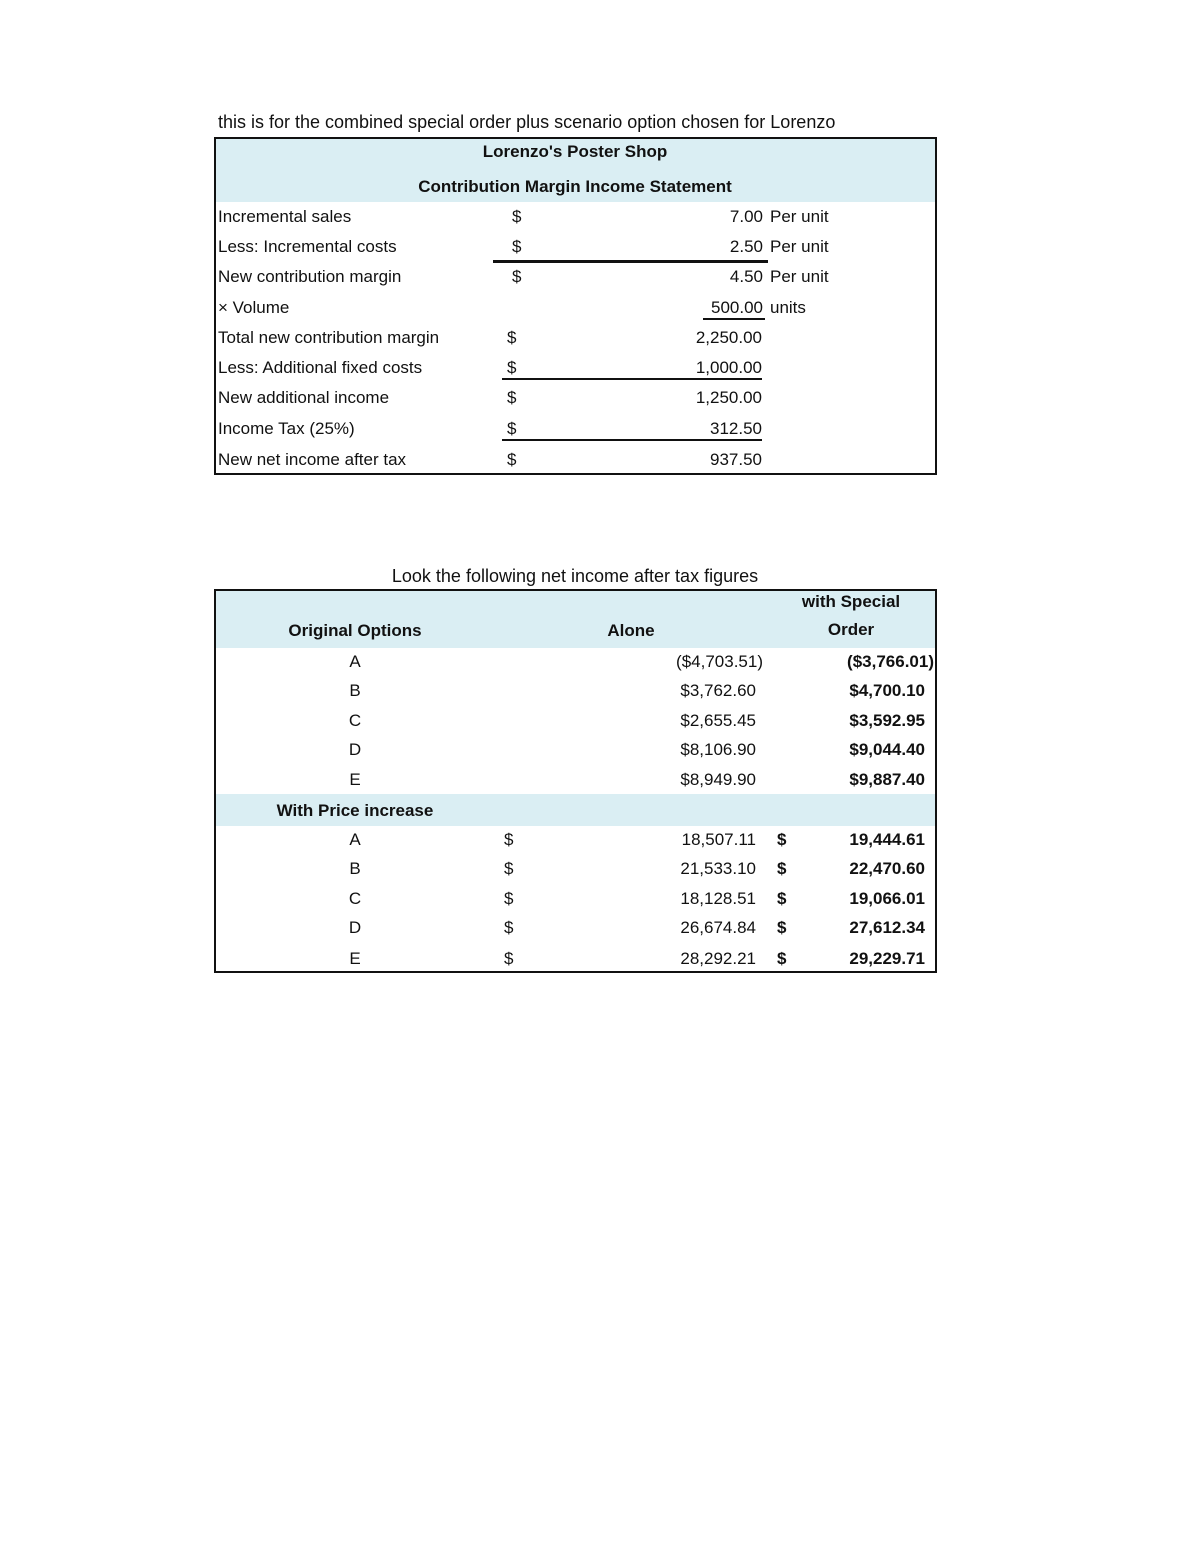 This screenshot has width=1200, height=1553. Describe the element at coordinates (788, 307) in the screenshot. I see `row-unit: units` at that location.